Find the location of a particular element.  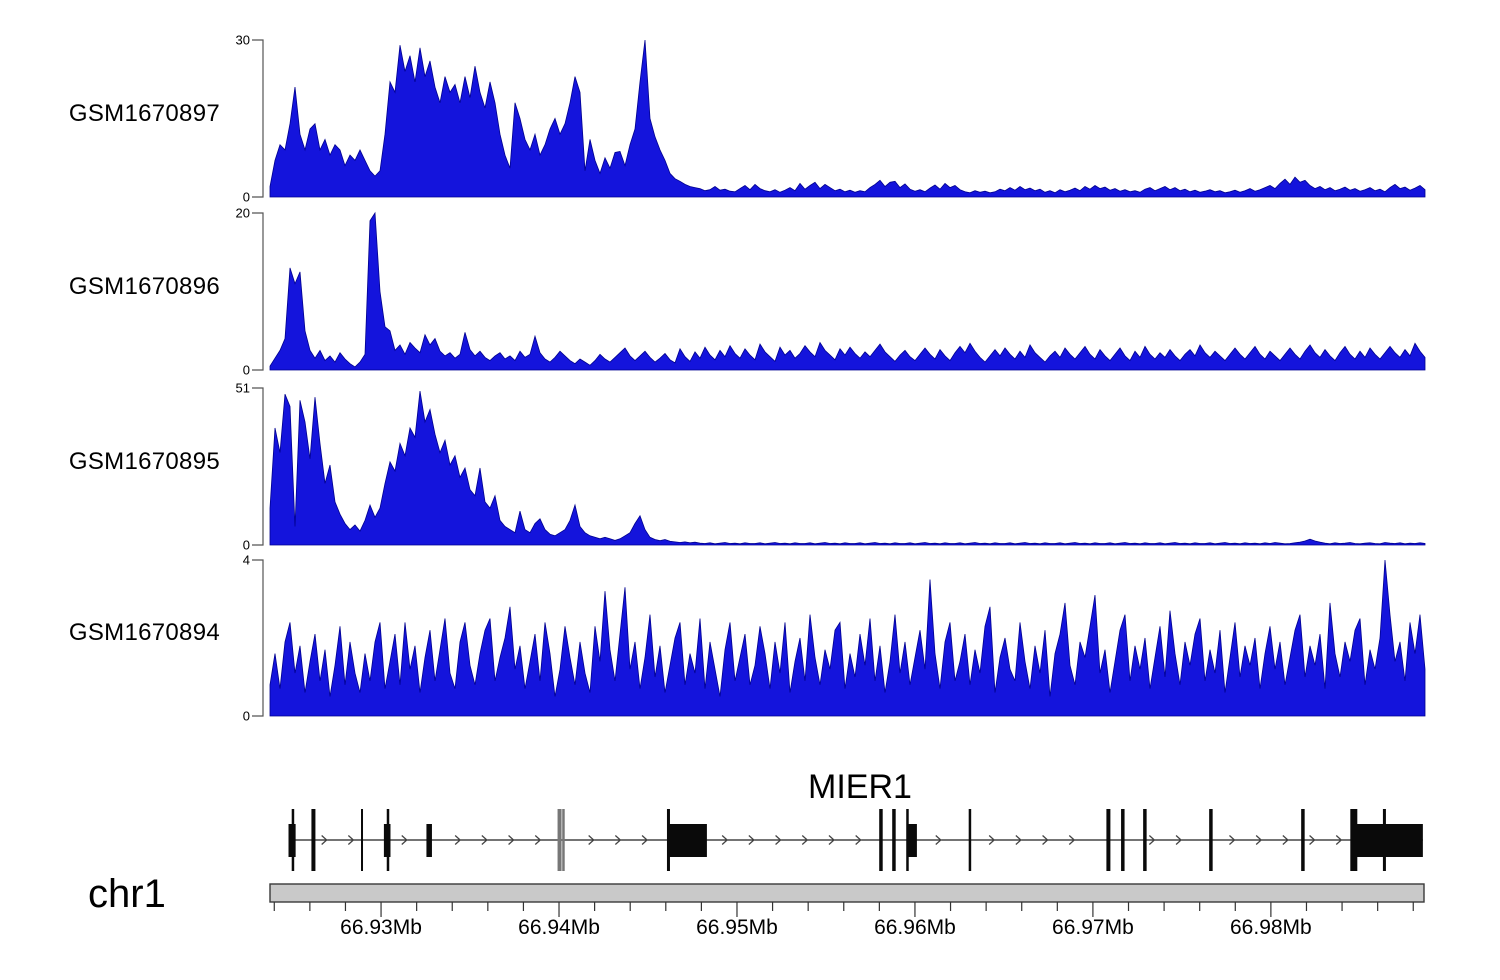

track-0-ymin-label: 0 is located at coordinates (246, 197).